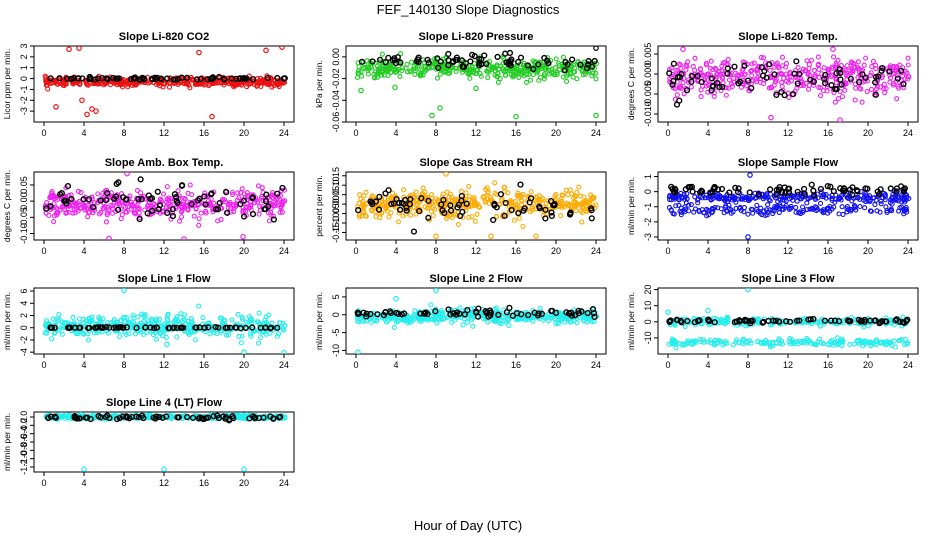 This screenshot has width=936, height=540. What do you see at coordinates (336, 176) in the screenshot?
I see `y-tick-label: 0.15` at bounding box center [336, 176].